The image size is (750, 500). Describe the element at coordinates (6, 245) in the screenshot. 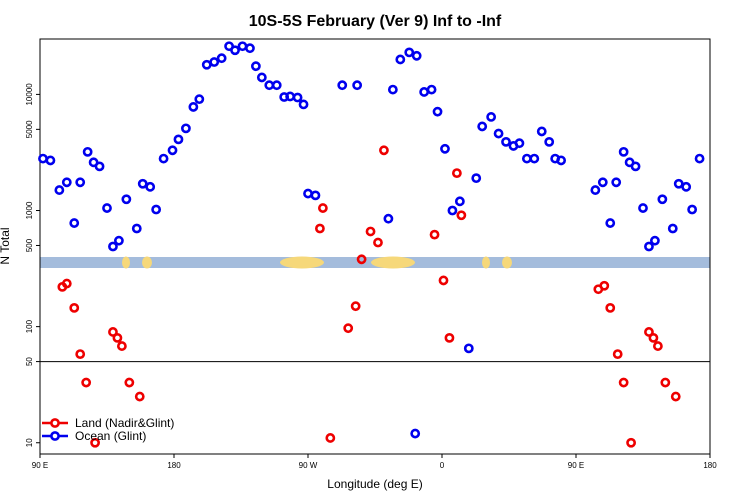

I see `y-axis-label: N Total` at that location.